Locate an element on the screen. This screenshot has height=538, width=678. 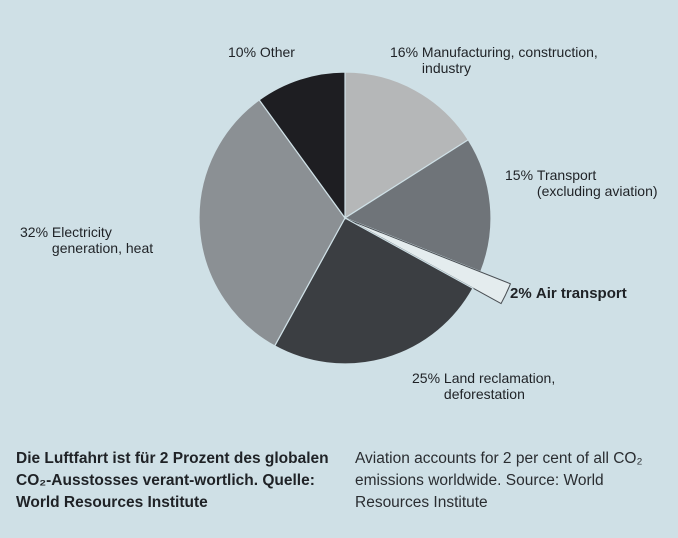
slice-name-2: Transport (excluding aviation) is located at coordinates (597, 183).